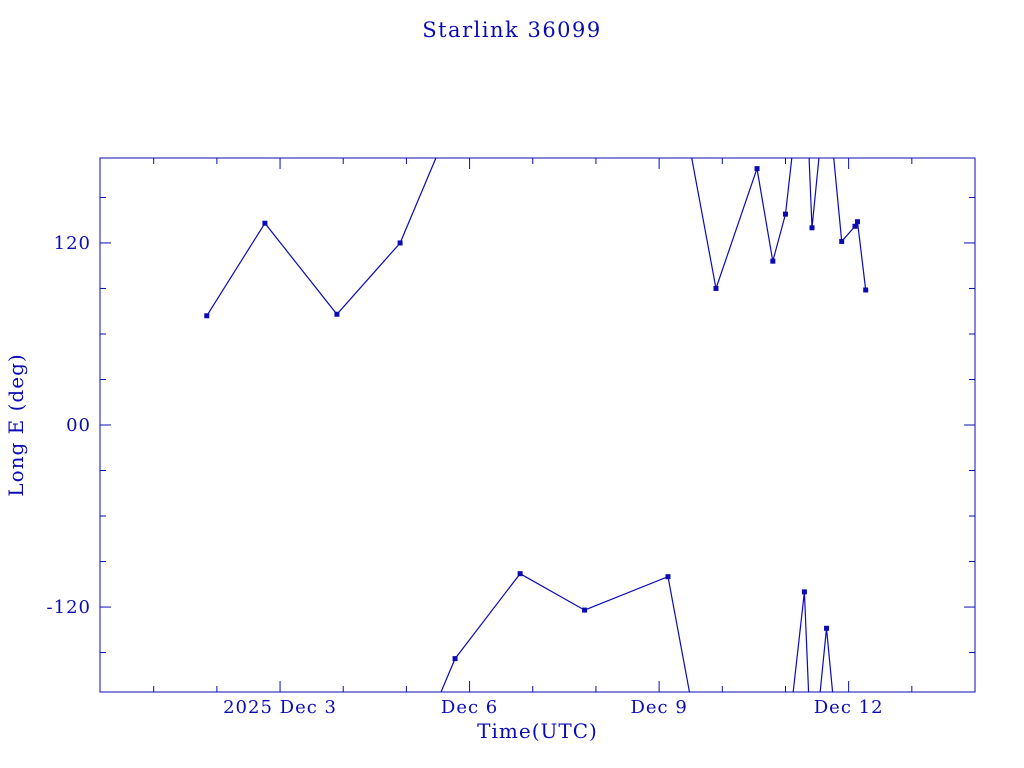 This screenshot has height=768, width=1024. What do you see at coordinates (69, 607) in the screenshot?
I see `y-tick-label: -120` at bounding box center [69, 607].